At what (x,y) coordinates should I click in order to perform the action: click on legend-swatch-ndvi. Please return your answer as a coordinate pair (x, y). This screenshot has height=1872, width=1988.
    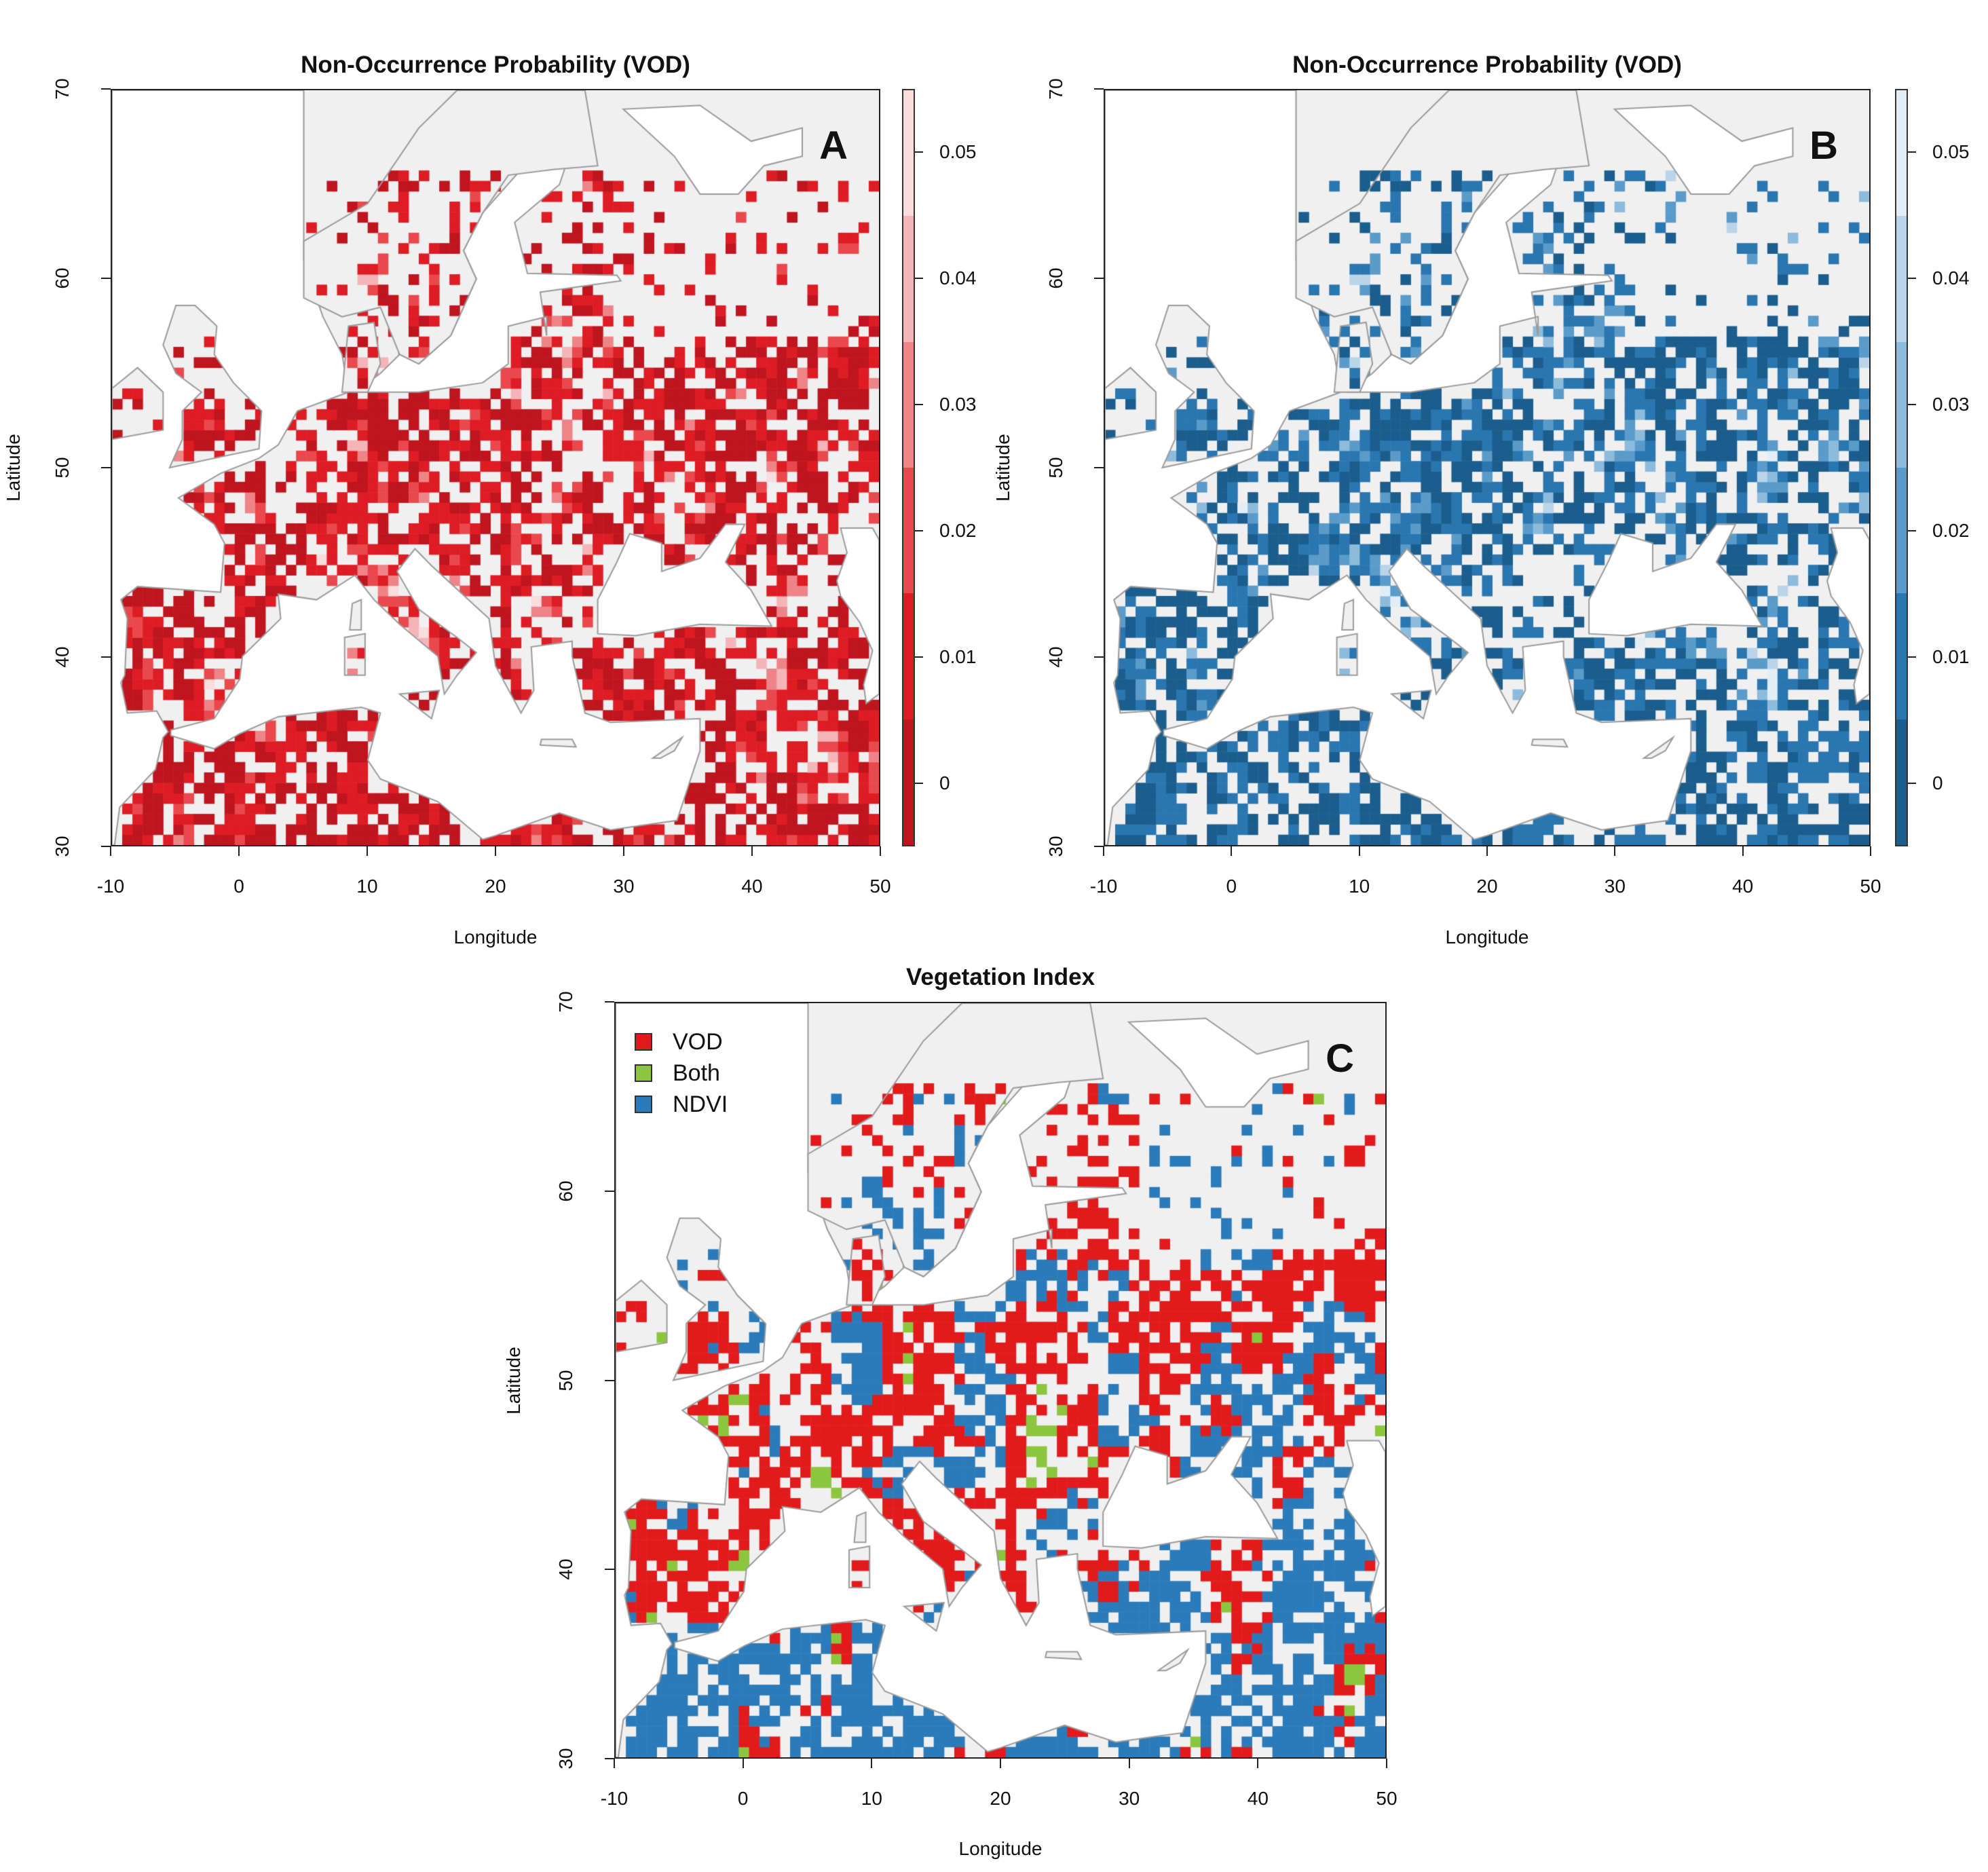
    Looking at the image, I should click on (643, 1104).